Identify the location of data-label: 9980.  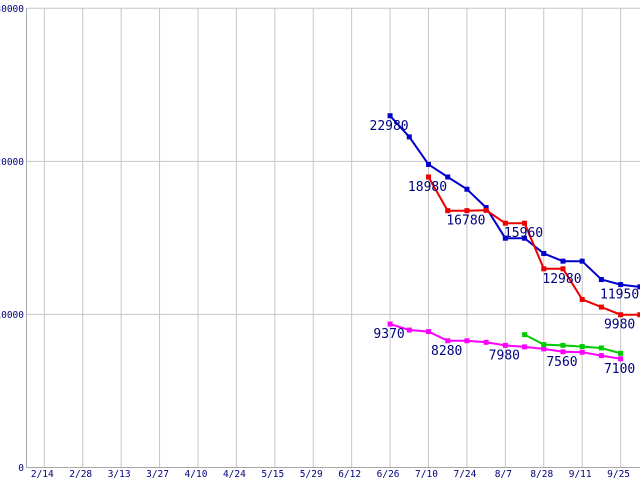
(619, 325).